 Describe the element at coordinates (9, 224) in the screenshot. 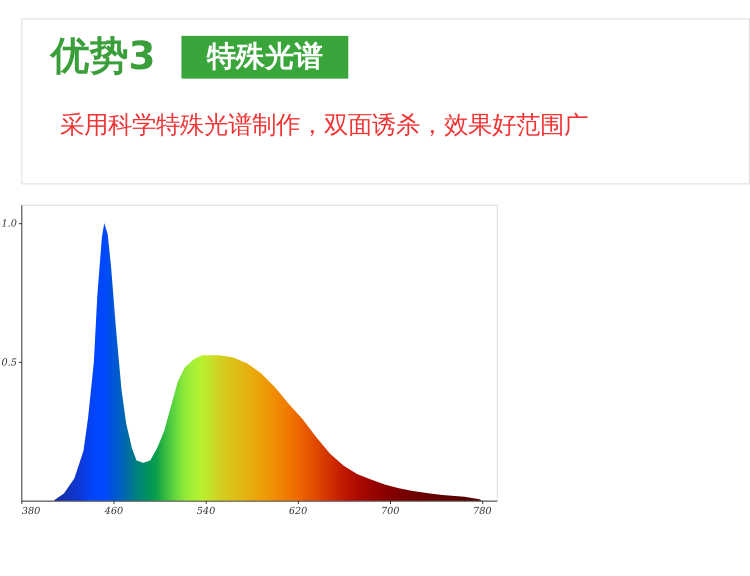

I see `y-tick-label: 1.0` at that location.